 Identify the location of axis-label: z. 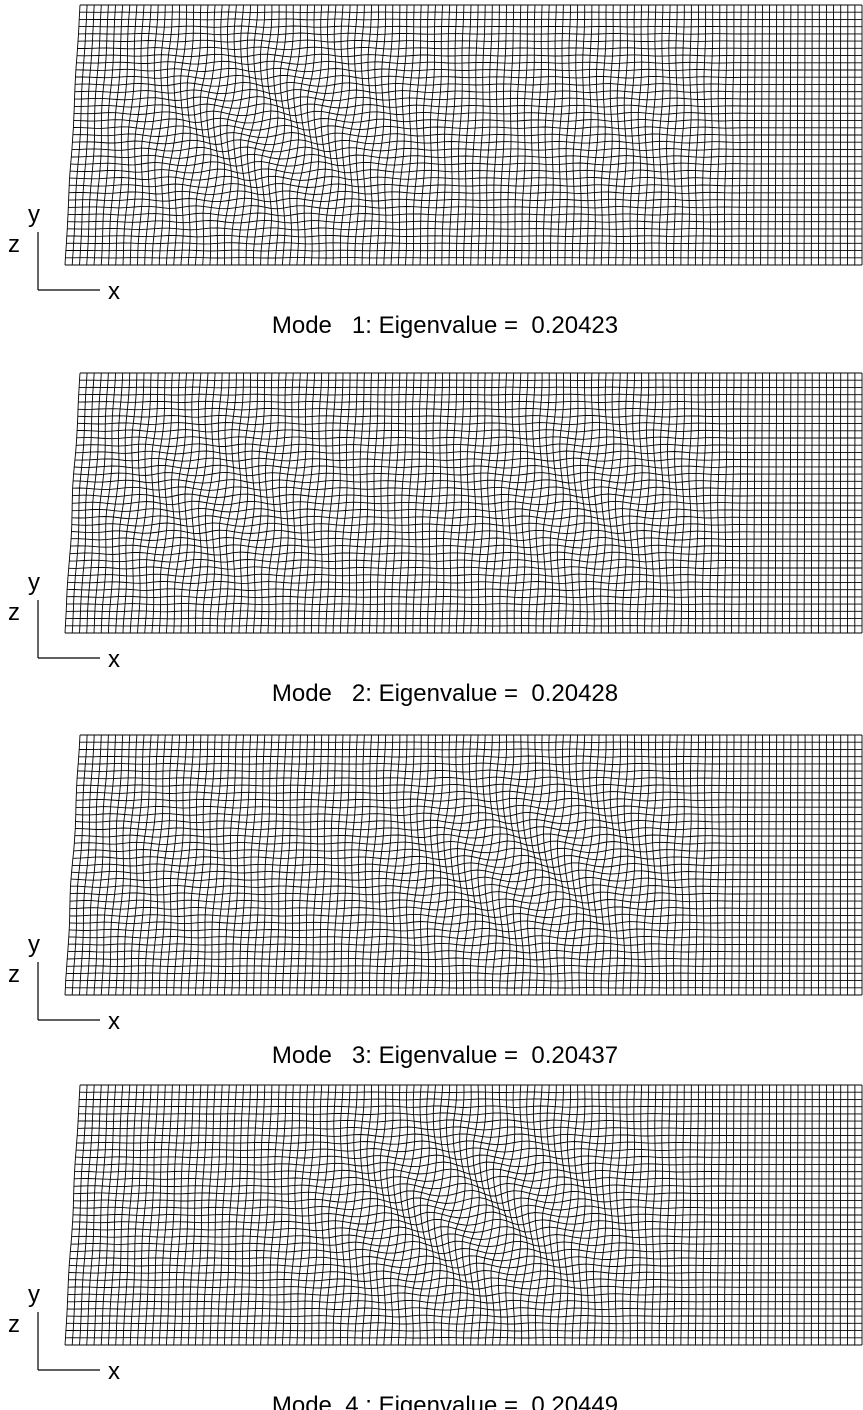
(14, 612).